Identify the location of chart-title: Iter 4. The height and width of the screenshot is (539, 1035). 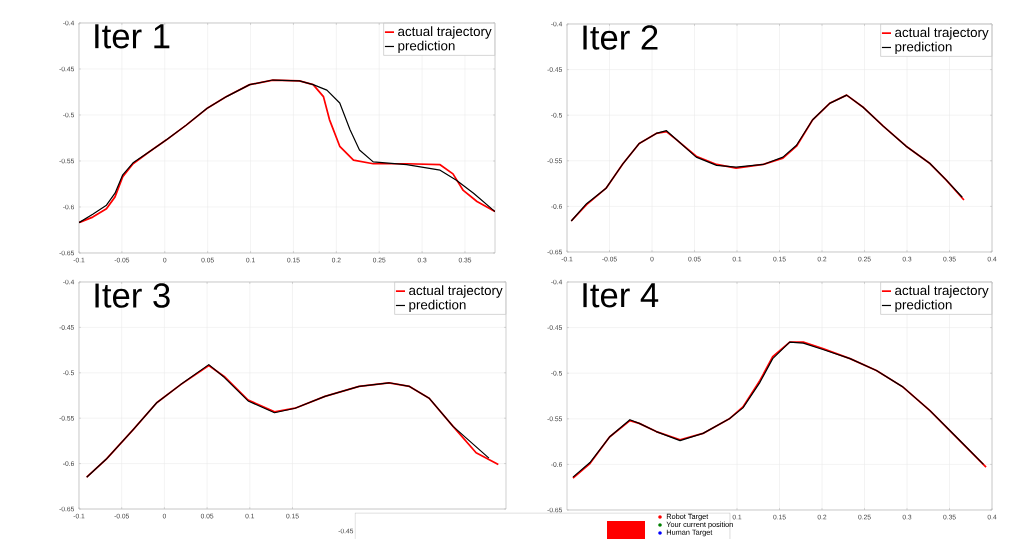
(621, 295).